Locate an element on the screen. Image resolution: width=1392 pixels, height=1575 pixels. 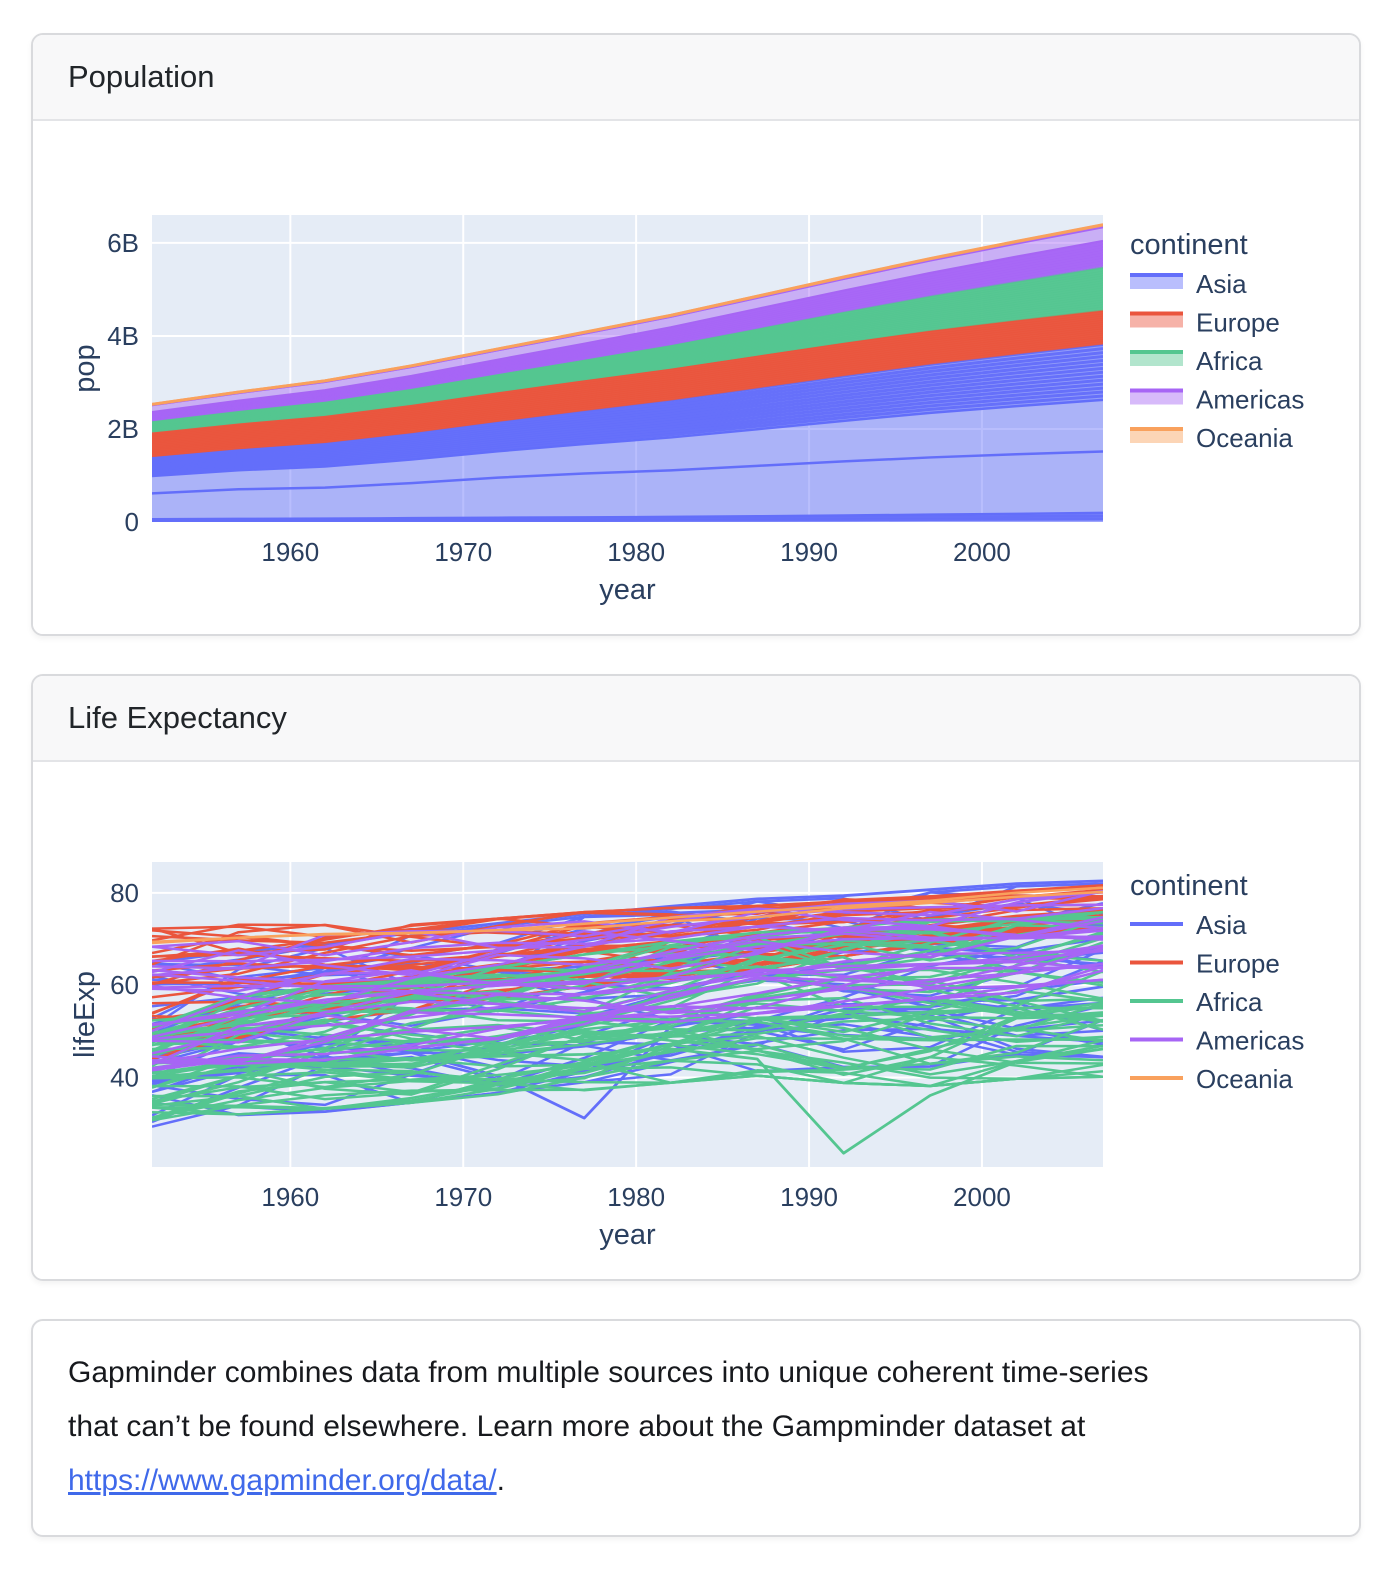
lines-oceania is located at coordinates (627, 915).